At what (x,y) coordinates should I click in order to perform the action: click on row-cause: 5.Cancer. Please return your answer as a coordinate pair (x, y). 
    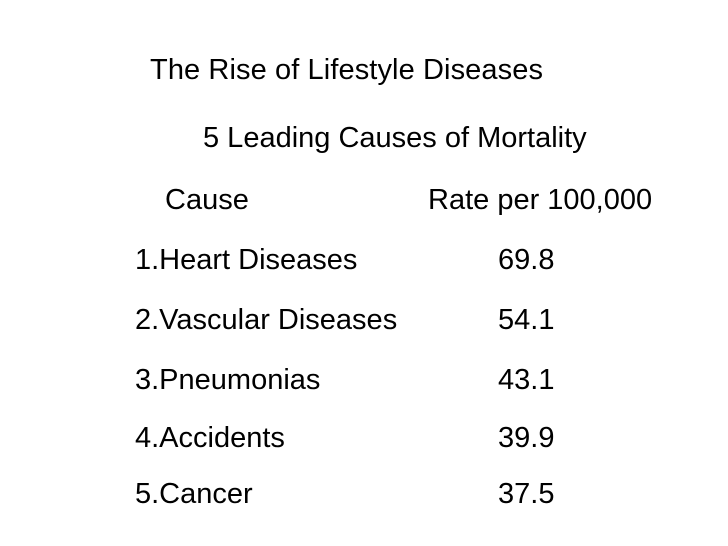
    Looking at the image, I should click on (194, 494).